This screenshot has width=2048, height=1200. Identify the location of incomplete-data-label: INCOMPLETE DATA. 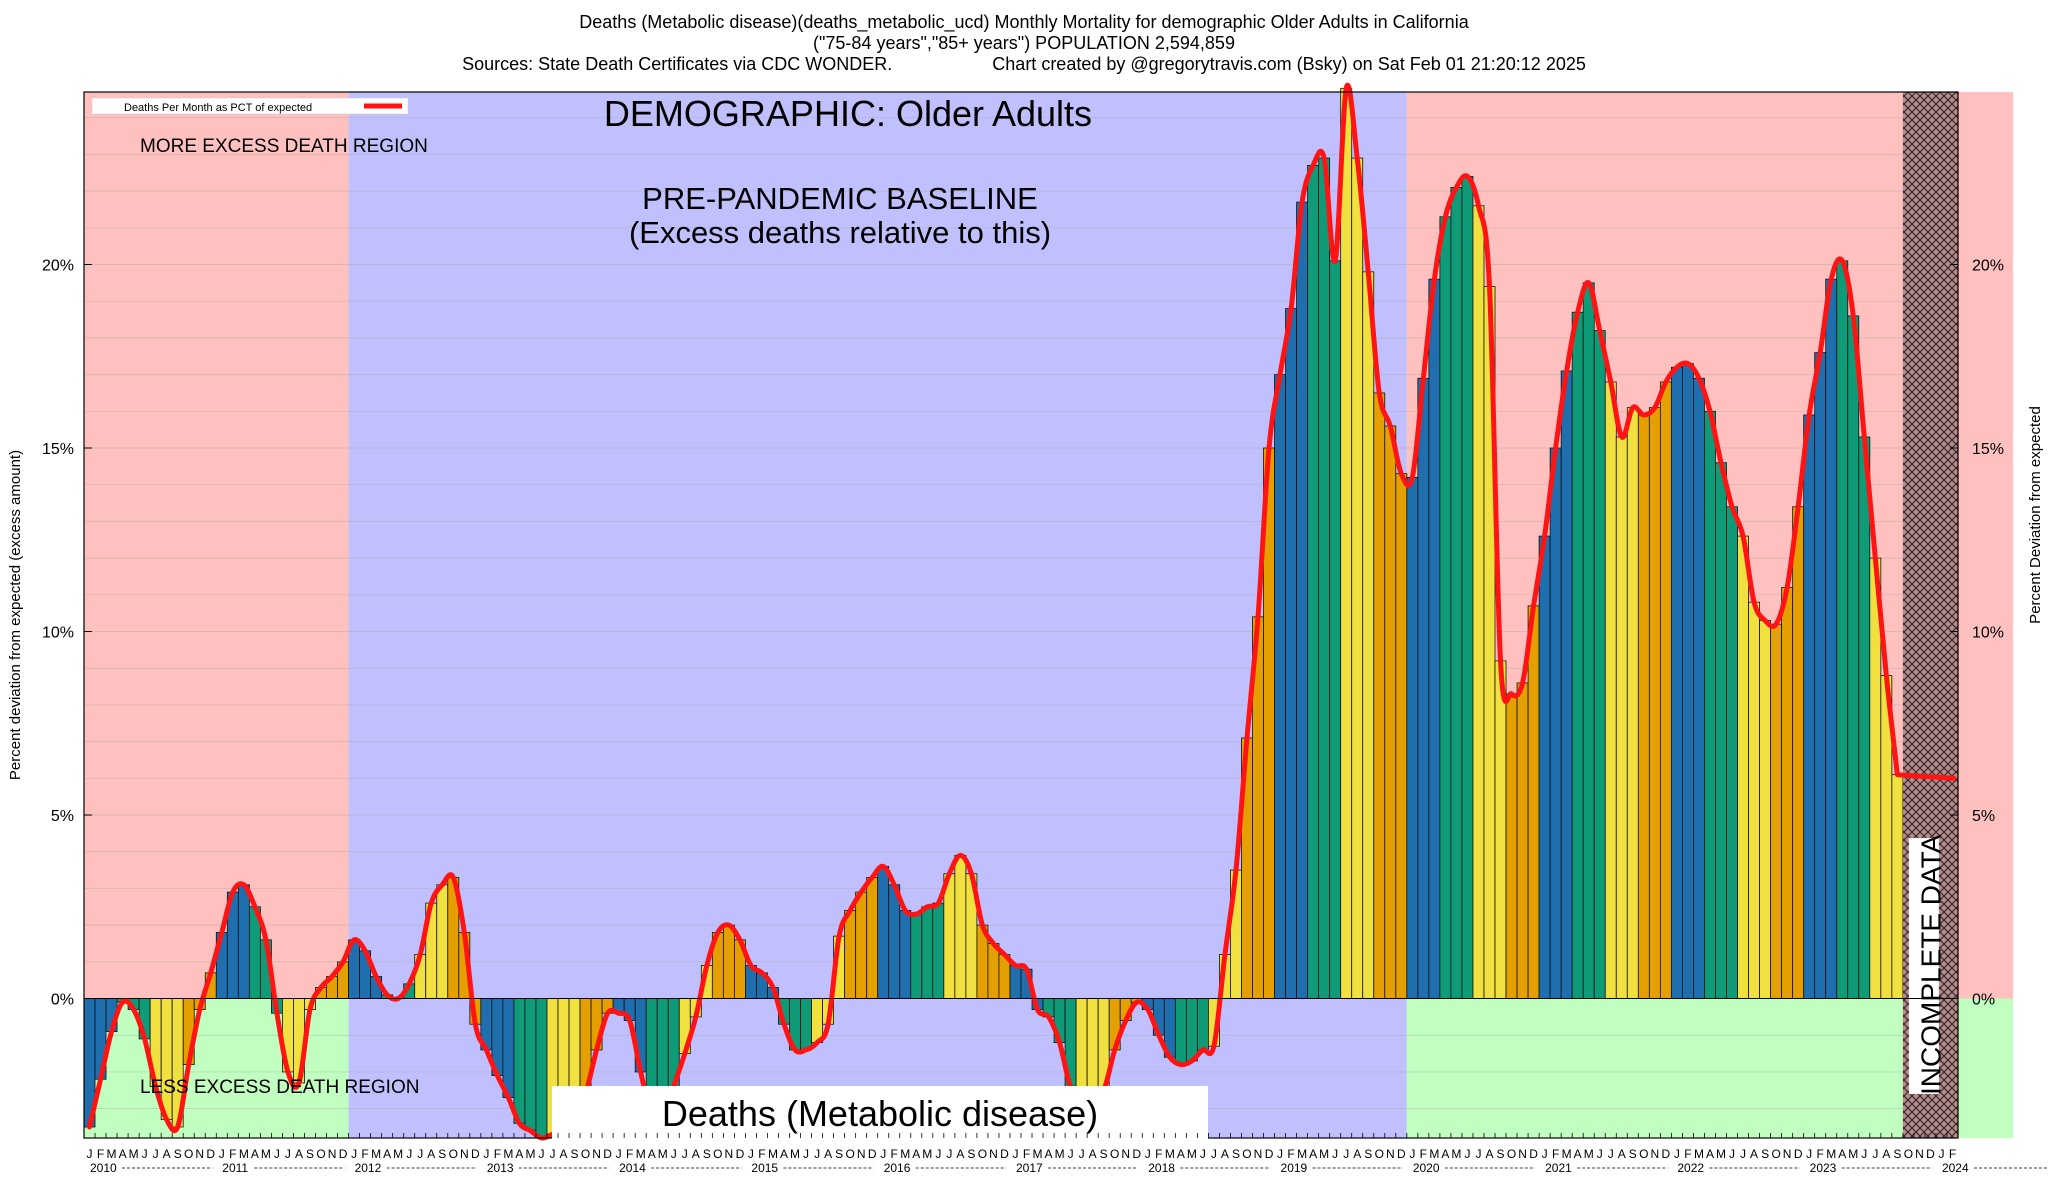
(1930, 964).